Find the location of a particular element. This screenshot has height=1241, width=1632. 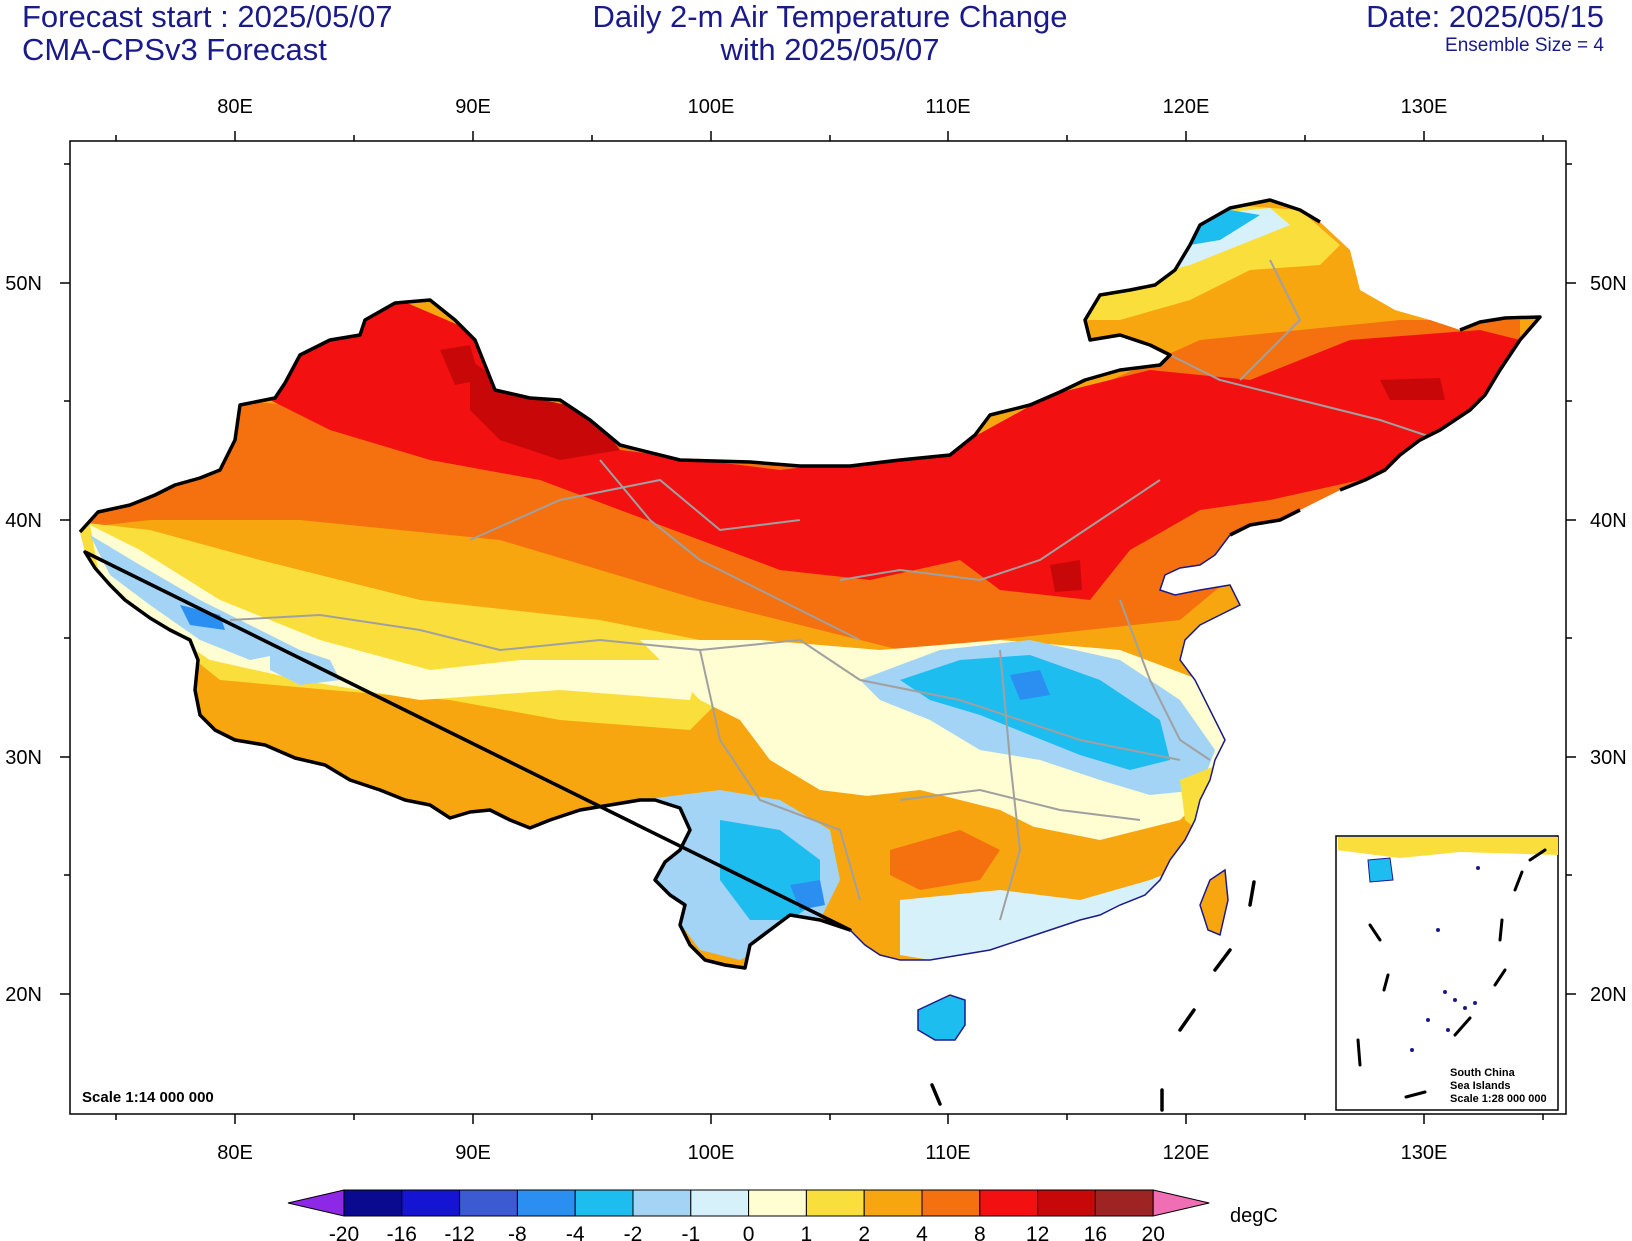

map-scale-label: Scale 1:14 000 000 is located at coordinates (148, 1097).